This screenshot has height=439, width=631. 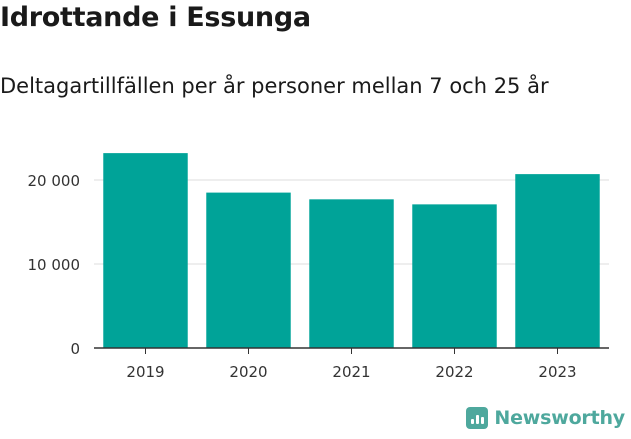 What do you see at coordinates (557, 372) in the screenshot?
I see `x-tick-label: 2023` at bounding box center [557, 372].